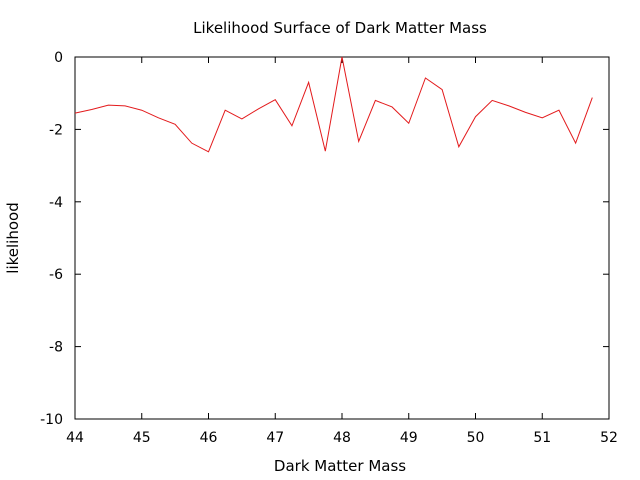  Describe the element at coordinates (51, 420) in the screenshot. I see `y-tick-label: -10` at that location.